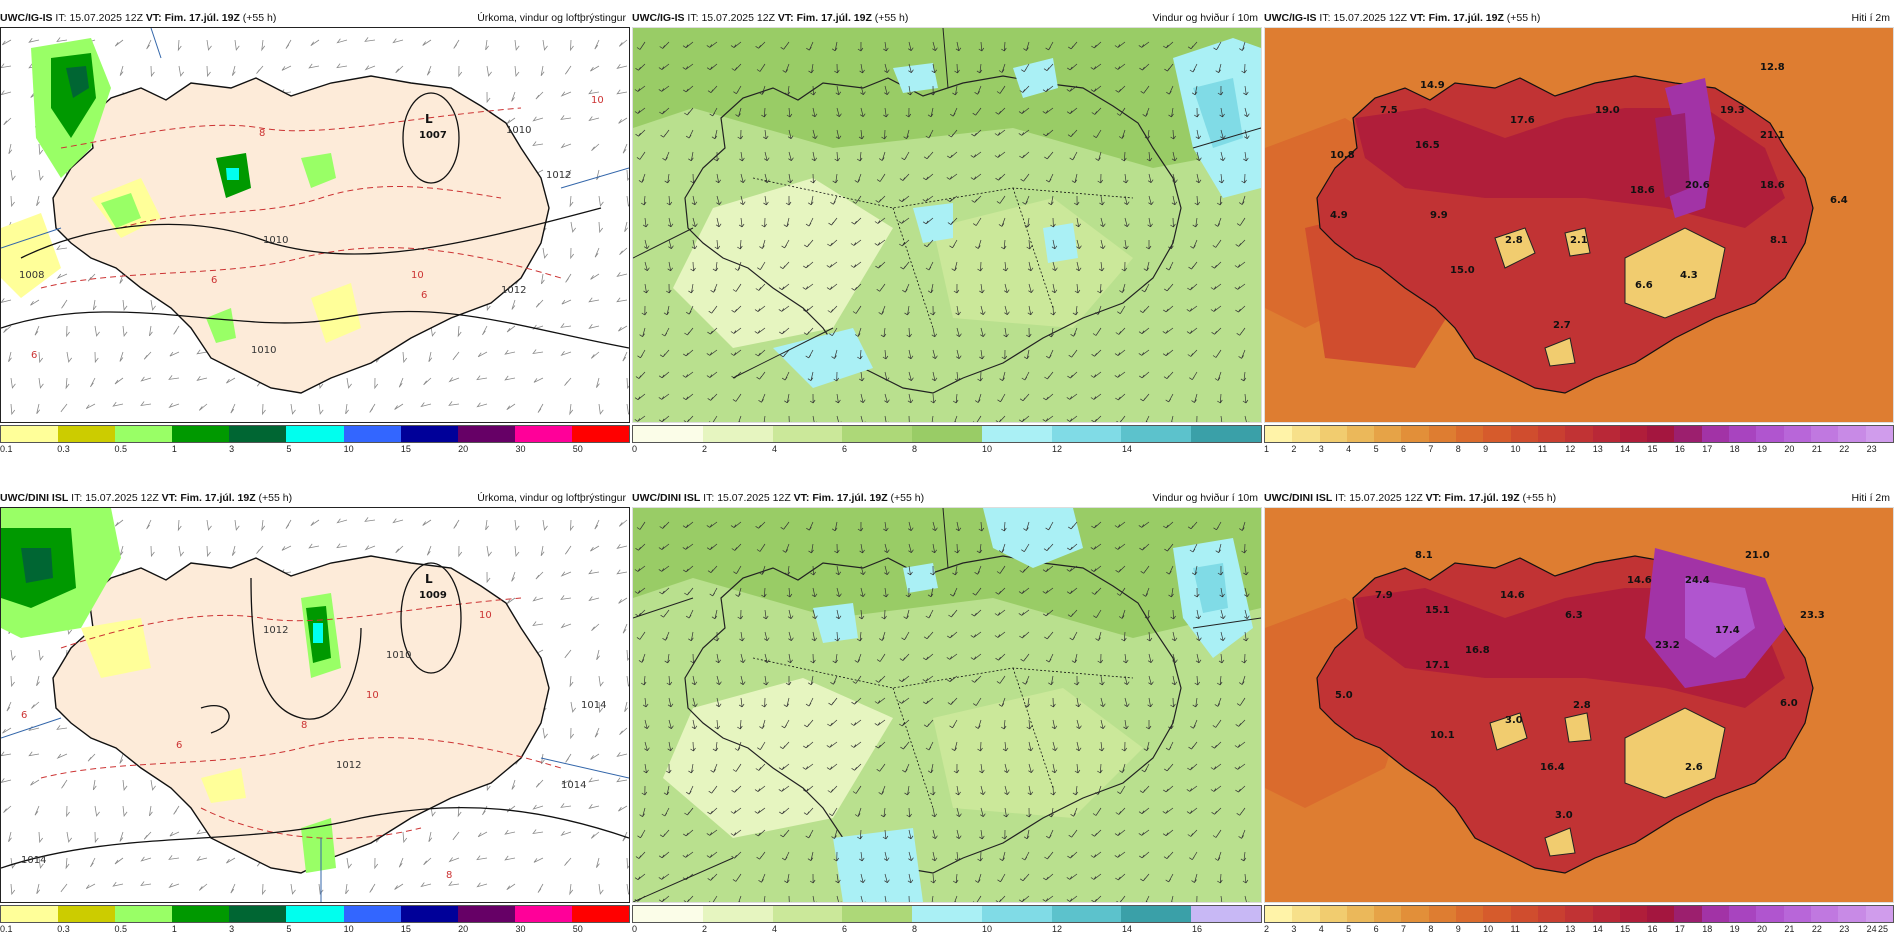 The height and width of the screenshot is (950, 1900). Describe the element at coordinates (947, 931) in the screenshot. I see `wind-colorbar-labels: 0 2 4 6 8 10 12 14 16` at that location.